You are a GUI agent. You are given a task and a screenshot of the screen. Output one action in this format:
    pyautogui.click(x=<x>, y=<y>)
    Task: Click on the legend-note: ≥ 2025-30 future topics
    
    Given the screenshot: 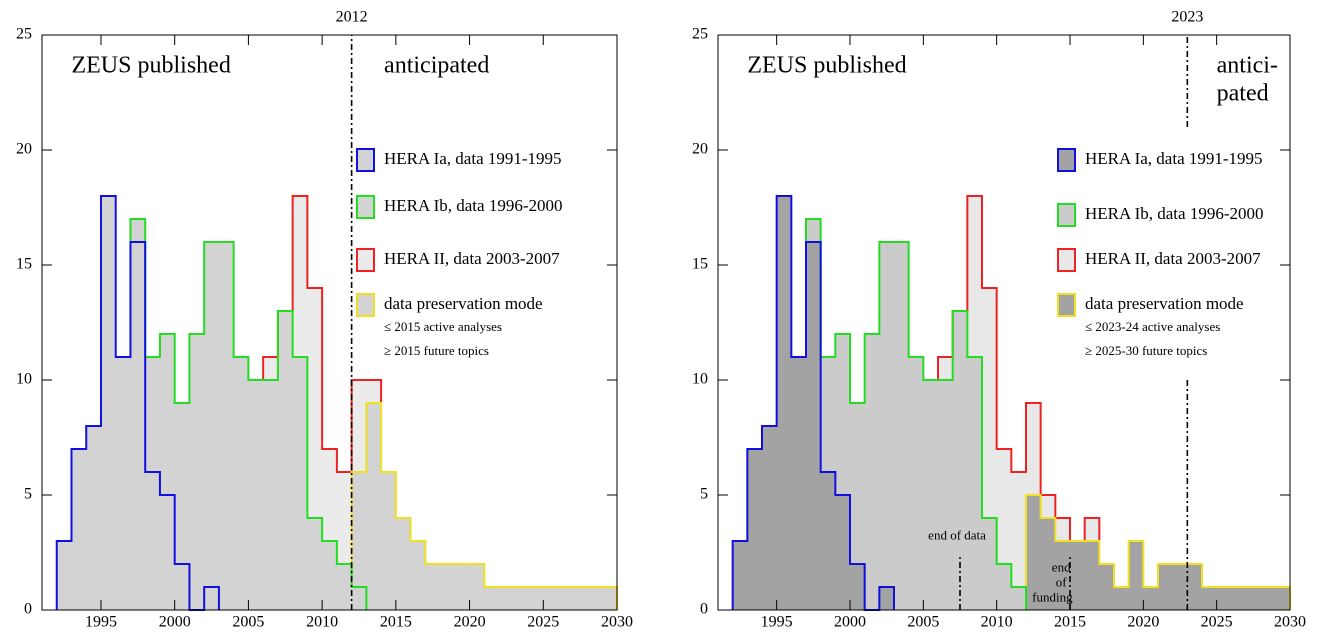 What is the action you would take?
    pyautogui.click(x=1146, y=350)
    